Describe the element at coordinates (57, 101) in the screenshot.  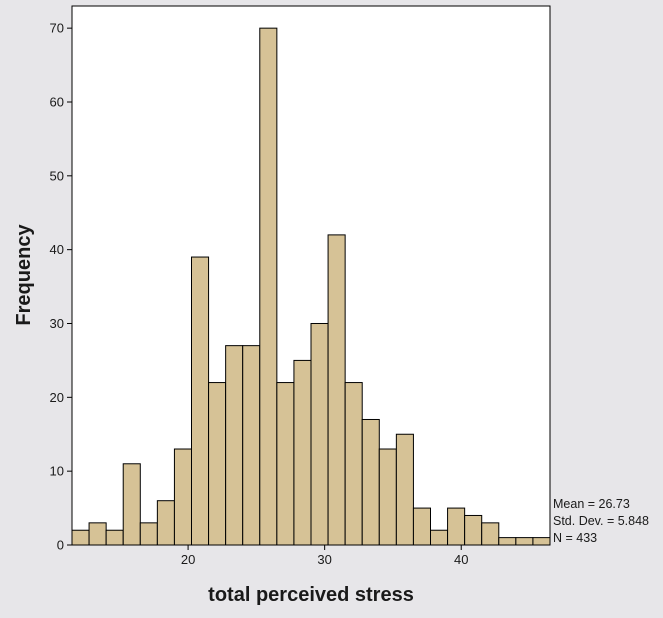
I see `y-tick-label: 60` at that location.